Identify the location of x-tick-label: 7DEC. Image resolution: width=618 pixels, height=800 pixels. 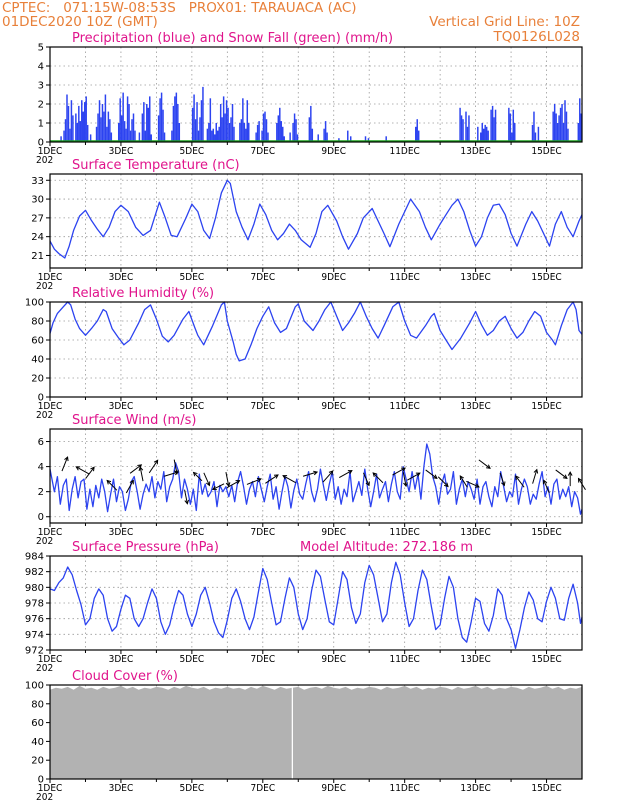
(262, 406).